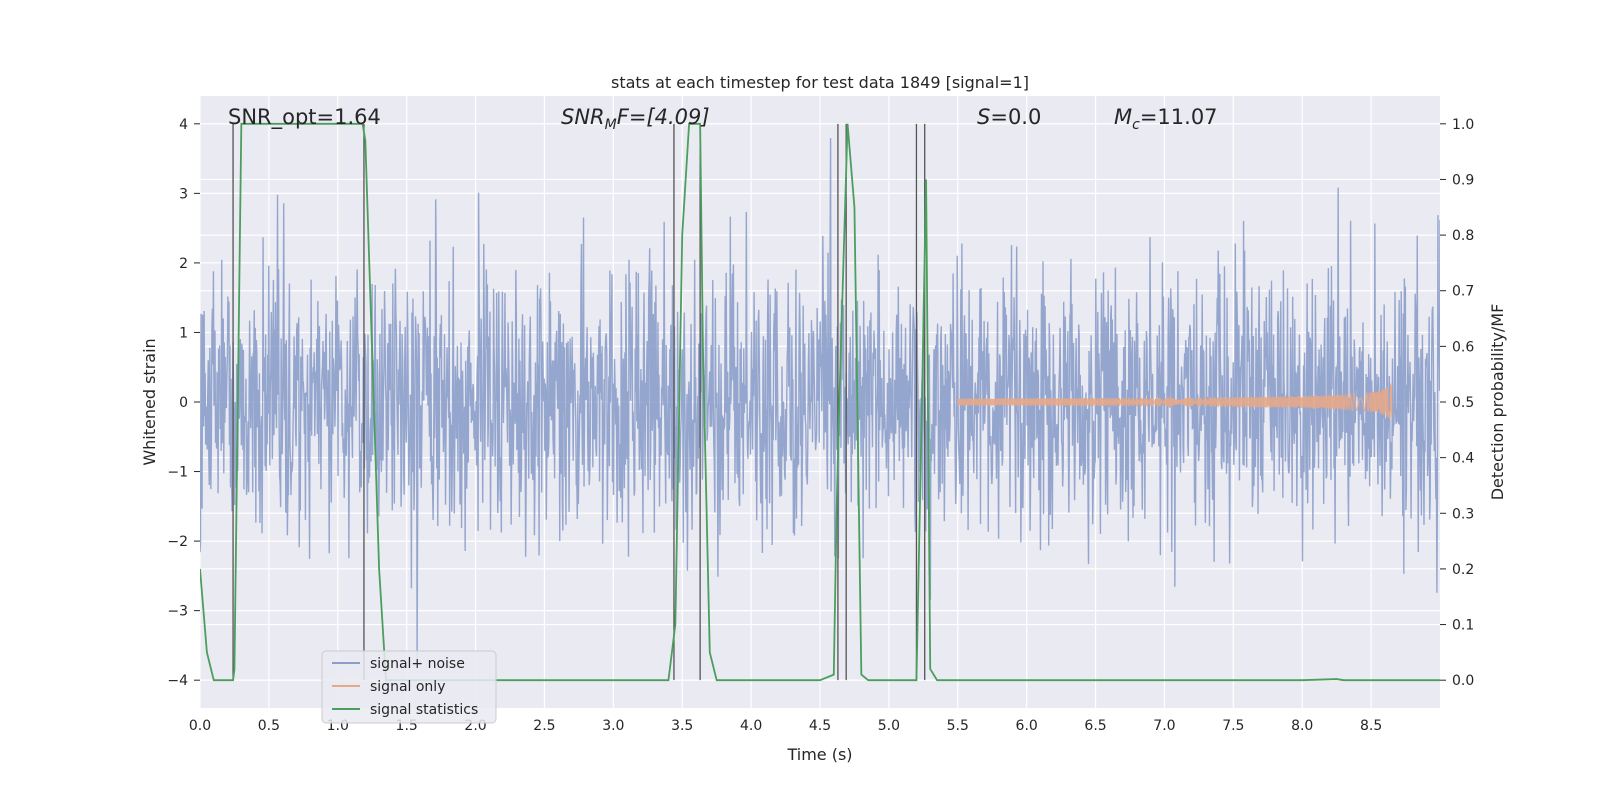 This screenshot has height=800, width=1600. Describe the element at coordinates (682, 726) in the screenshot. I see `x-tick-label: 3.5` at that location.